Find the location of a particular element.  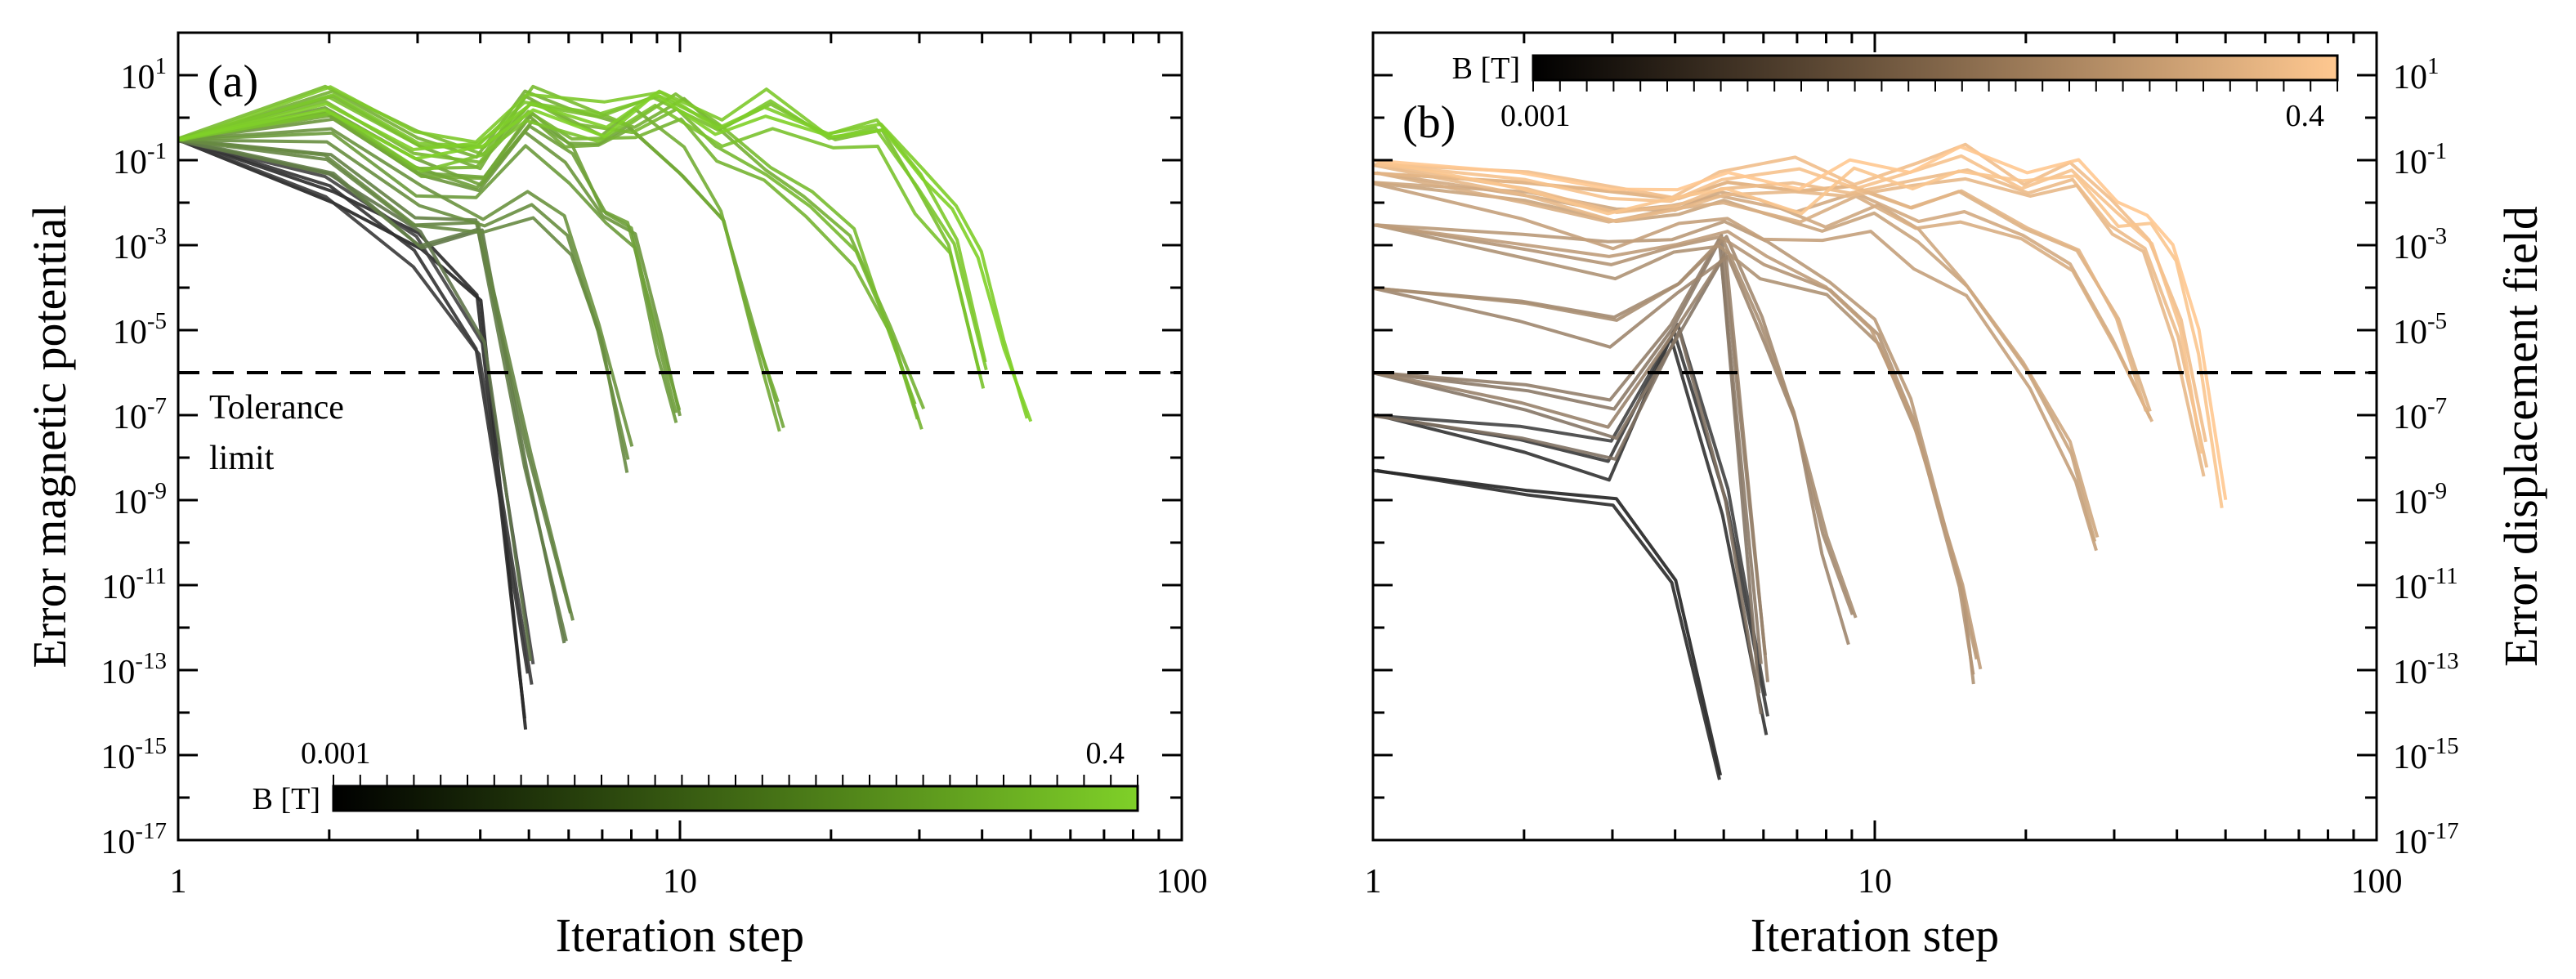

y-tick-label: 10⁻¹ is located at coordinates (2420, 159).